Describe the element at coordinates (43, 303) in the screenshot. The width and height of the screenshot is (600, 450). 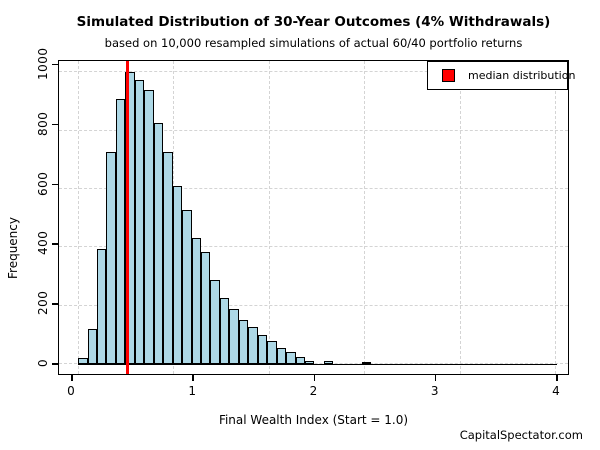
I see `y-tick-label: 200` at that location.